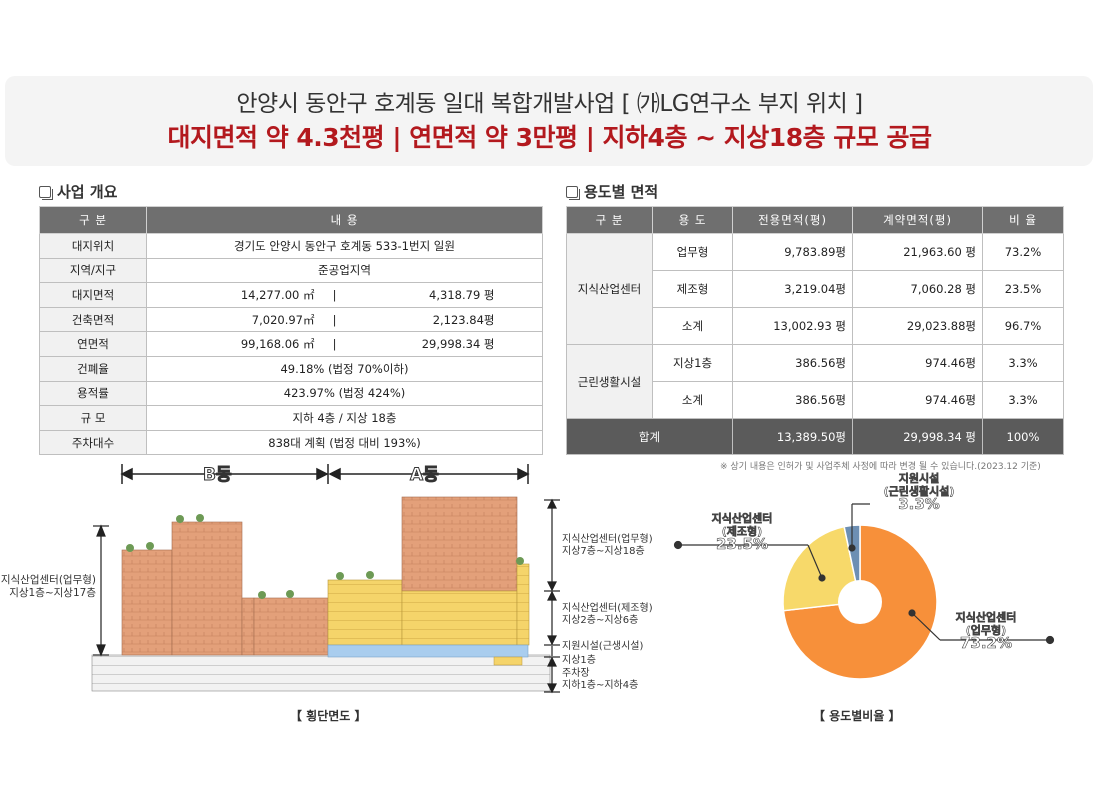  Describe the element at coordinates (321, 673) in the screenshot. I see `underground-parking` at that location.